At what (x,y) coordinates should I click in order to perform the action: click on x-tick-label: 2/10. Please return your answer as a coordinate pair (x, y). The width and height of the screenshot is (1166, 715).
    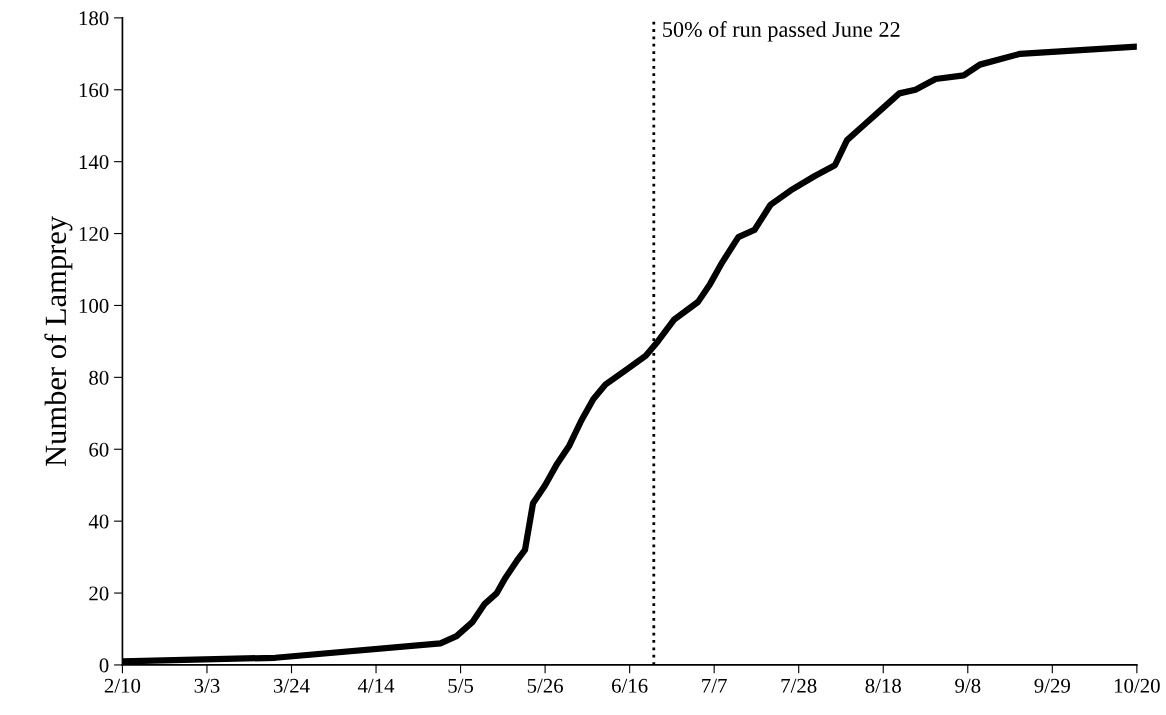
    Looking at the image, I should click on (122, 685).